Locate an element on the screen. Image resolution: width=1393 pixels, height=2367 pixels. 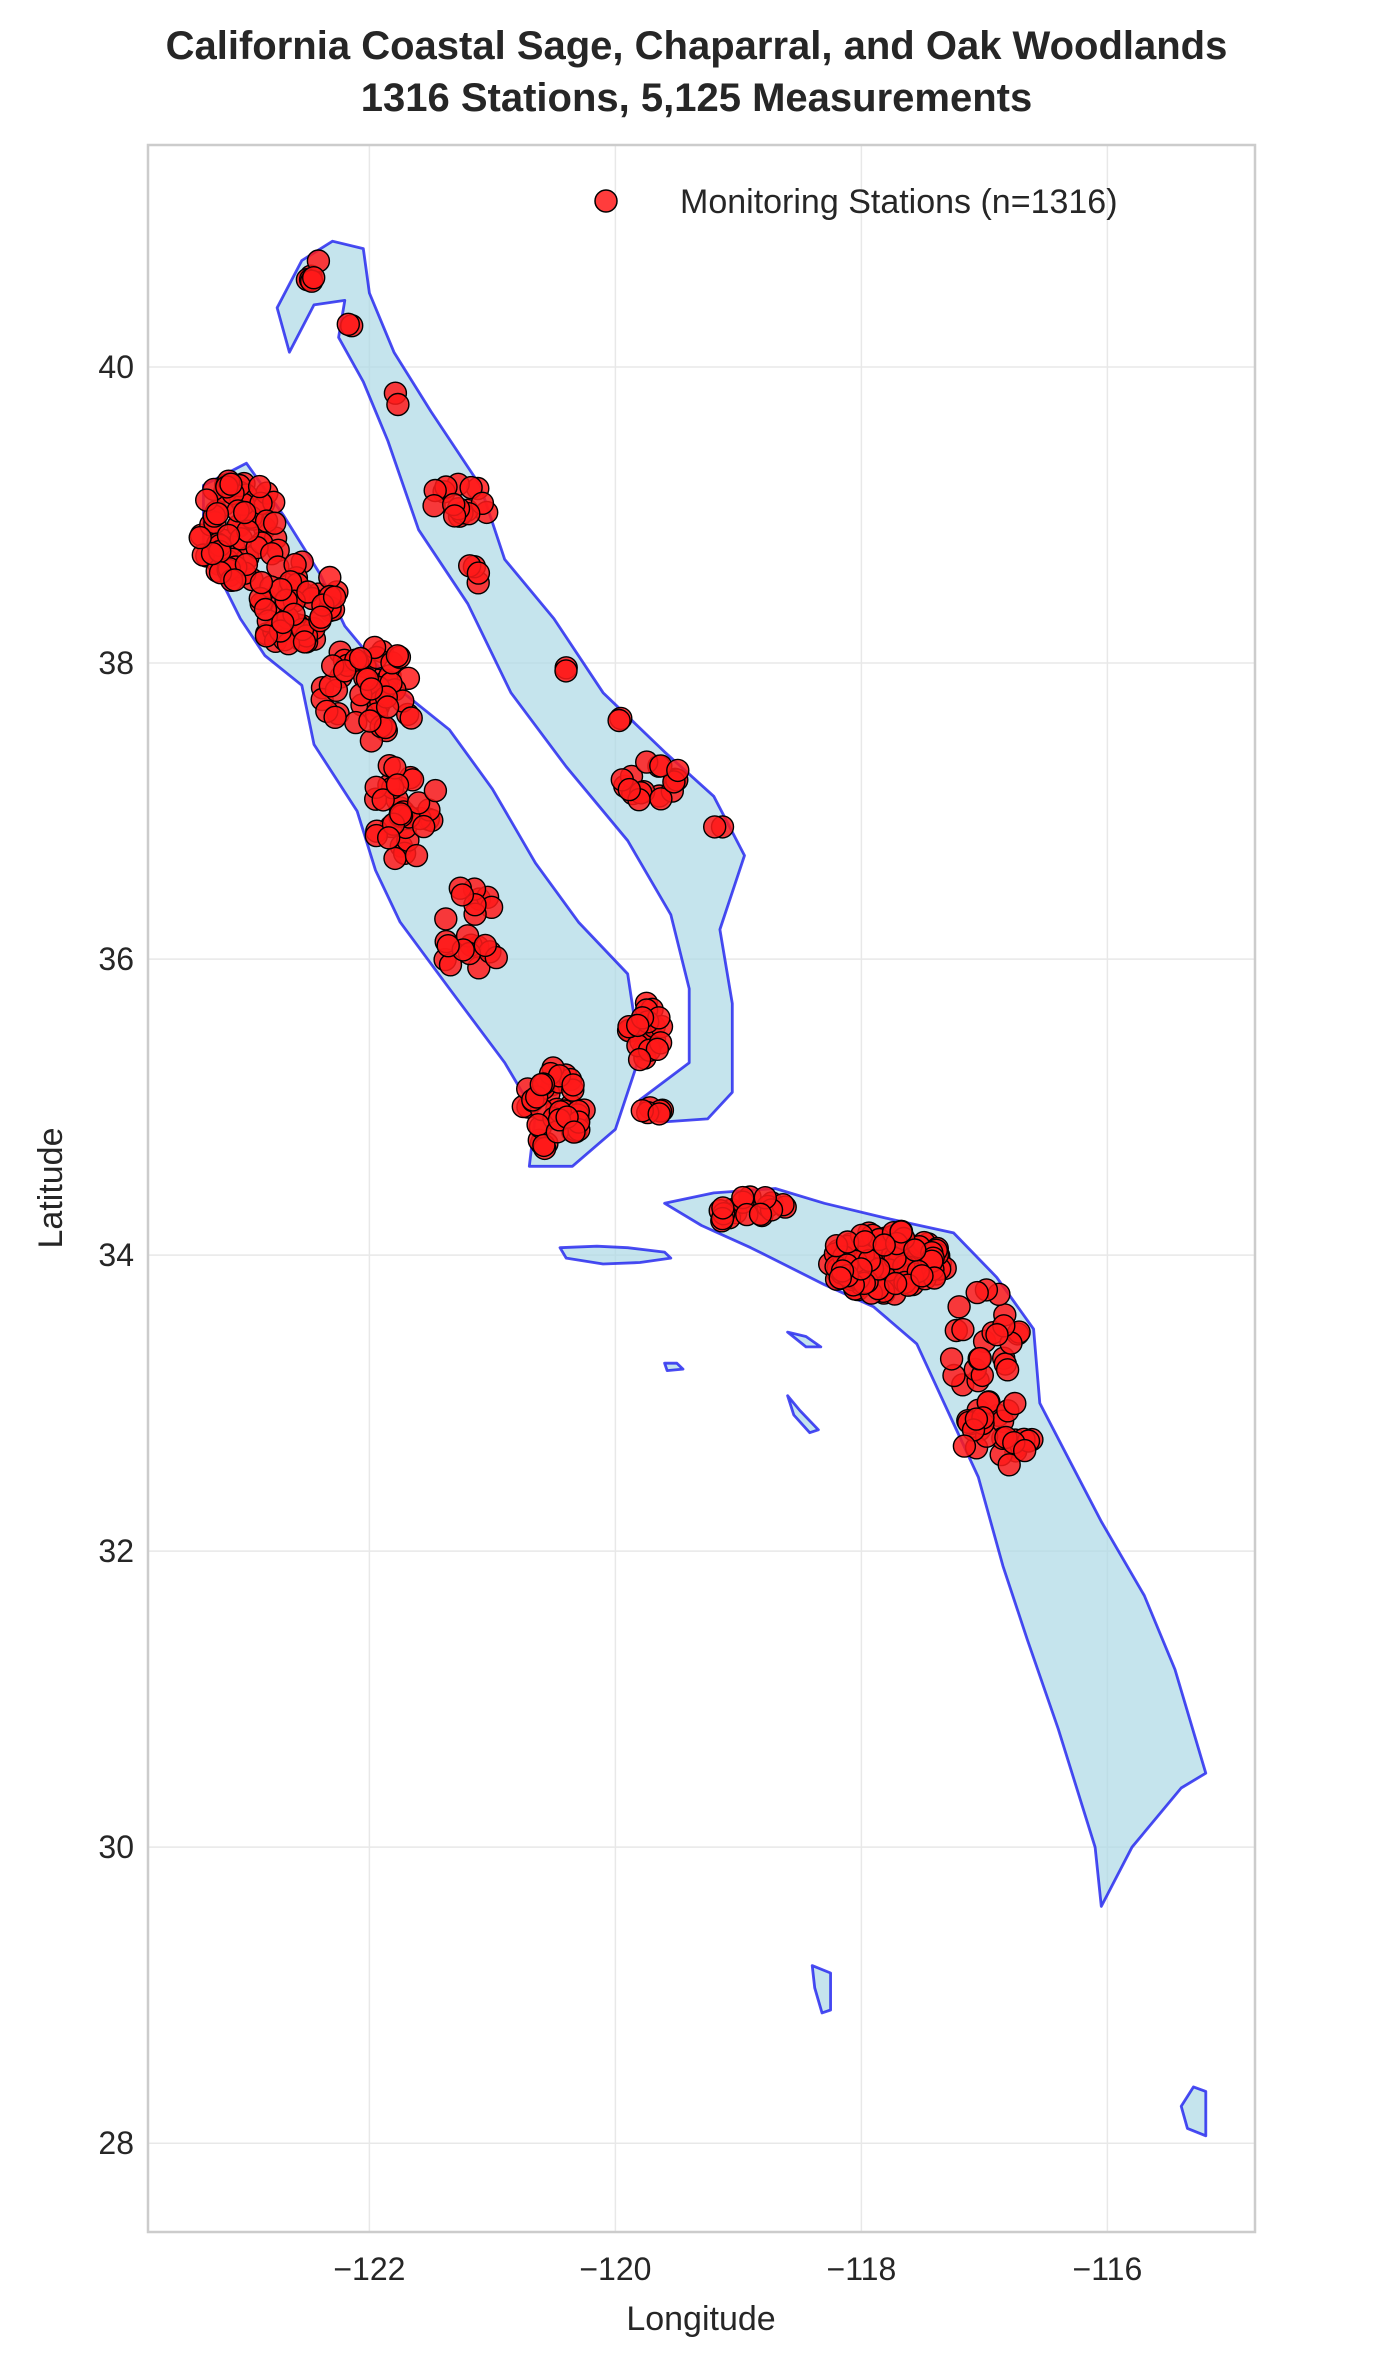
x-tick-label: −116 is located at coordinates (1108, 2269).